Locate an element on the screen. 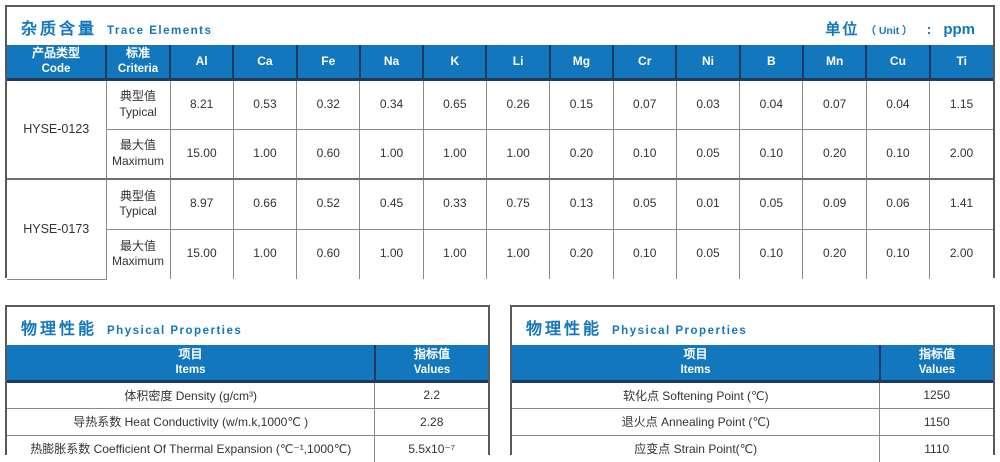 The width and height of the screenshot is (1000, 462). item-cell: 导热系数 Heat Conductivity (w/m.k,1000℃ ) is located at coordinates (191, 421).